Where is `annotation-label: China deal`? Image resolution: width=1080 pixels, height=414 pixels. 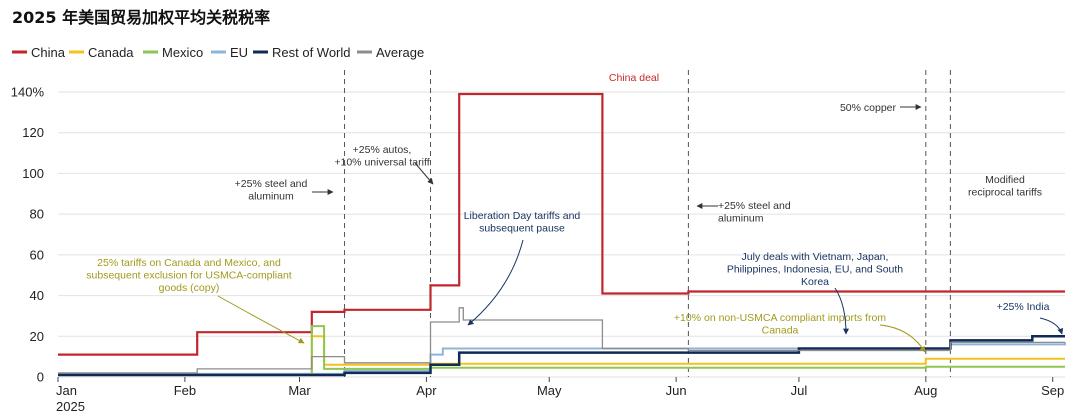 annotation-label: China deal is located at coordinates (634, 78).